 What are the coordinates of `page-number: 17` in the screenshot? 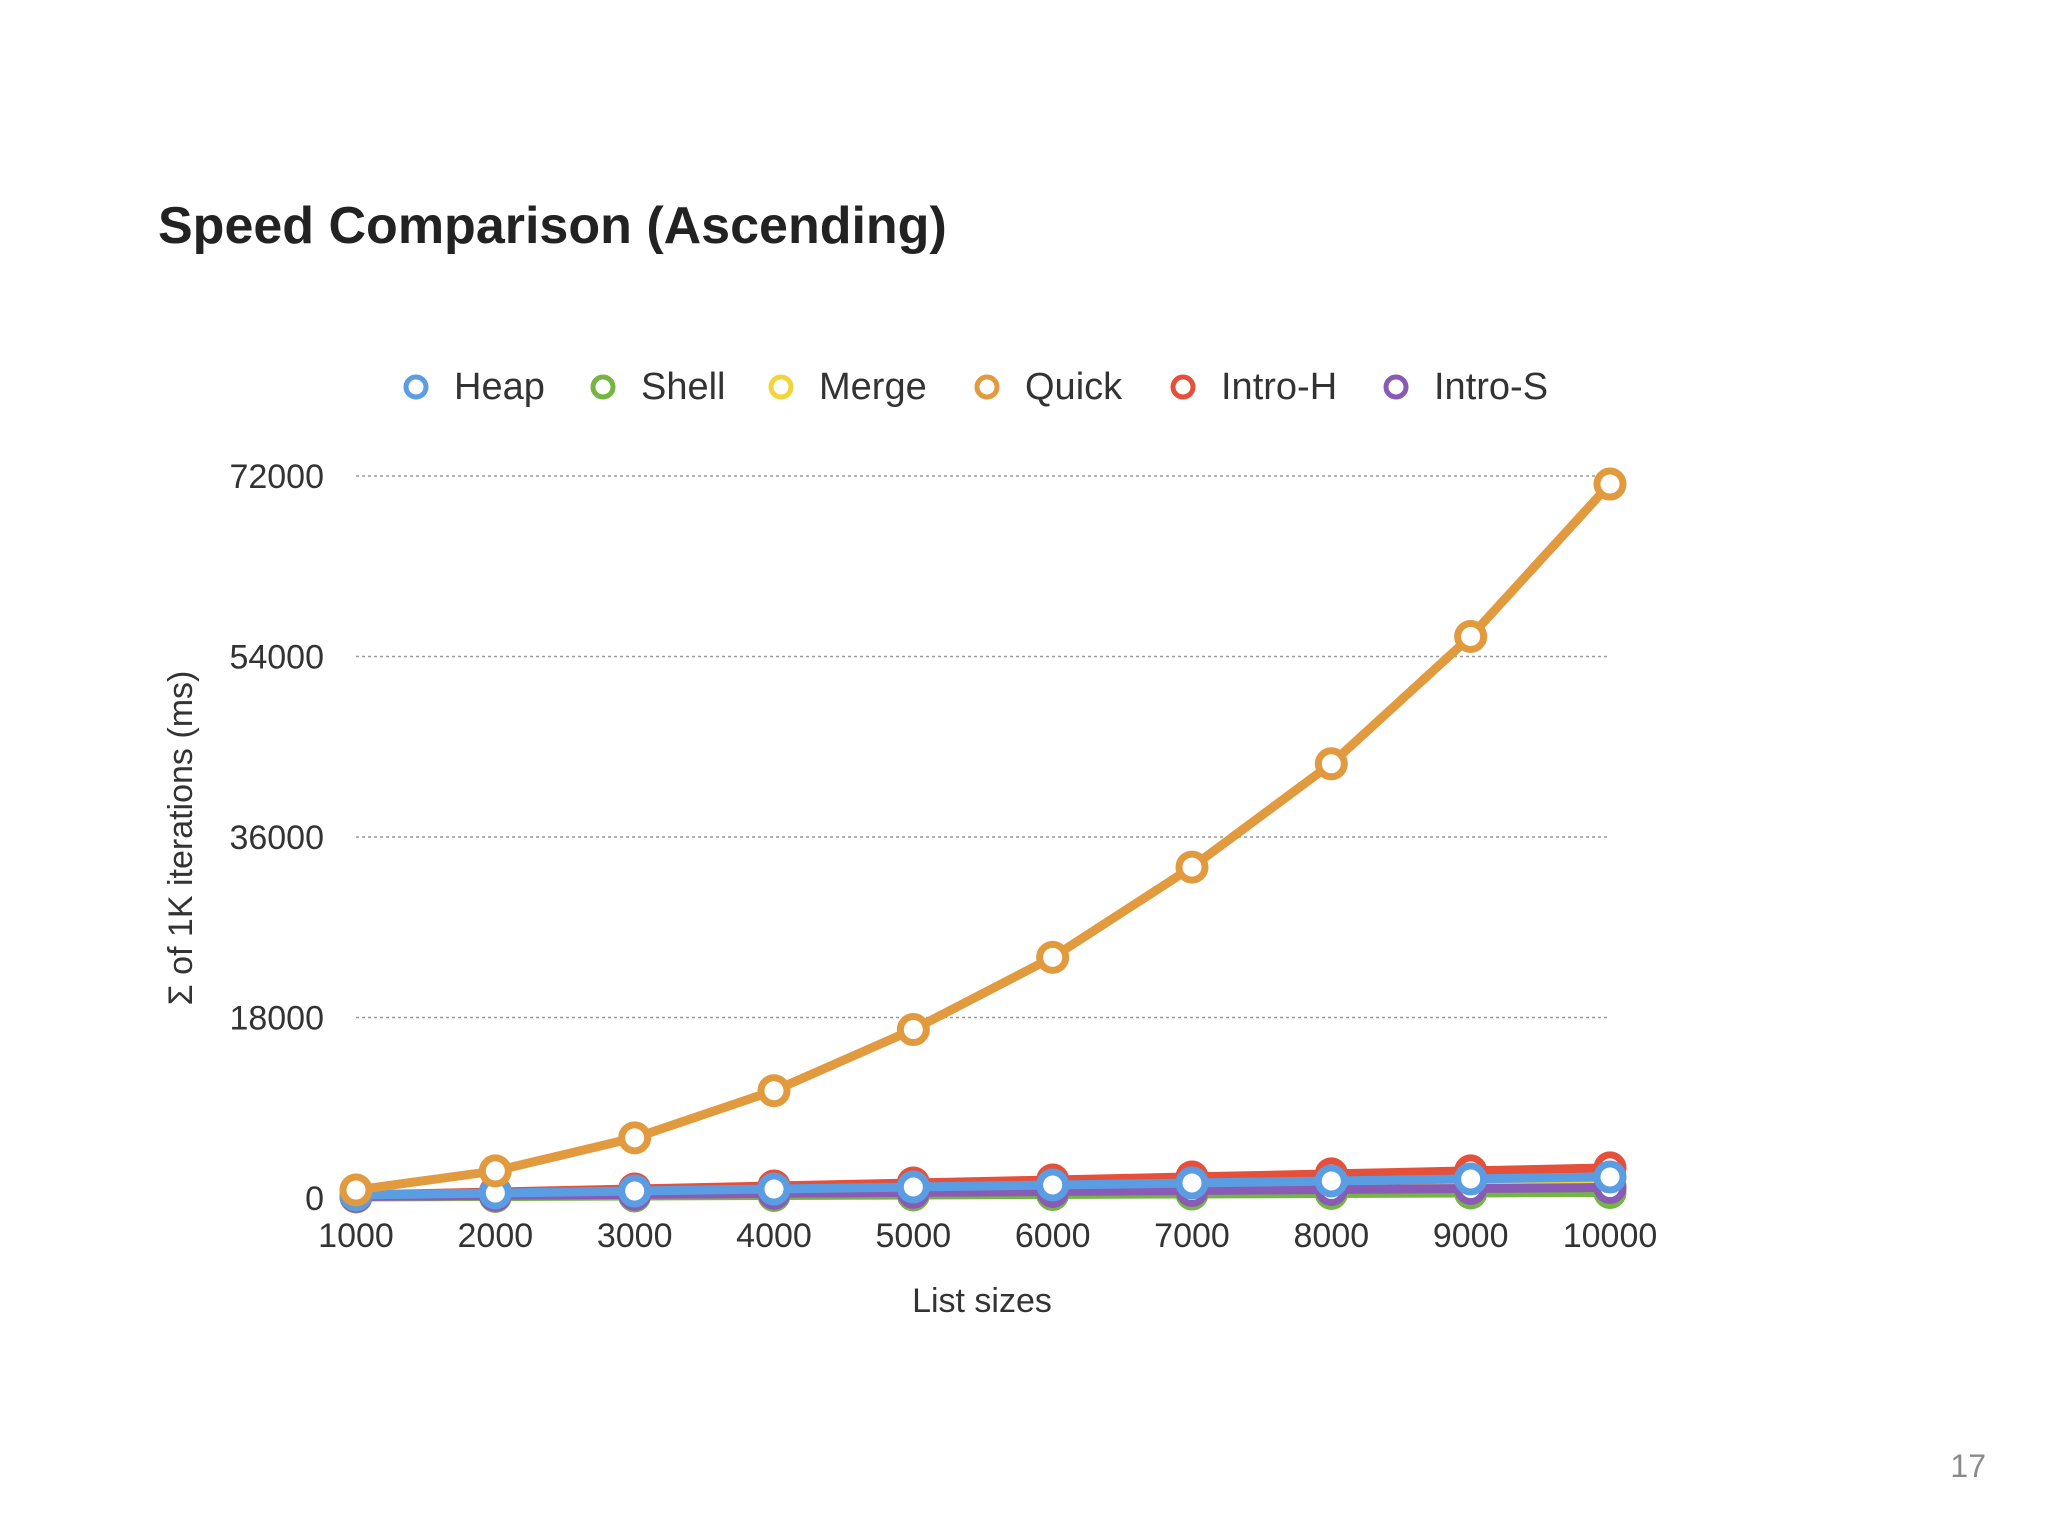 It's located at (1968, 1466).